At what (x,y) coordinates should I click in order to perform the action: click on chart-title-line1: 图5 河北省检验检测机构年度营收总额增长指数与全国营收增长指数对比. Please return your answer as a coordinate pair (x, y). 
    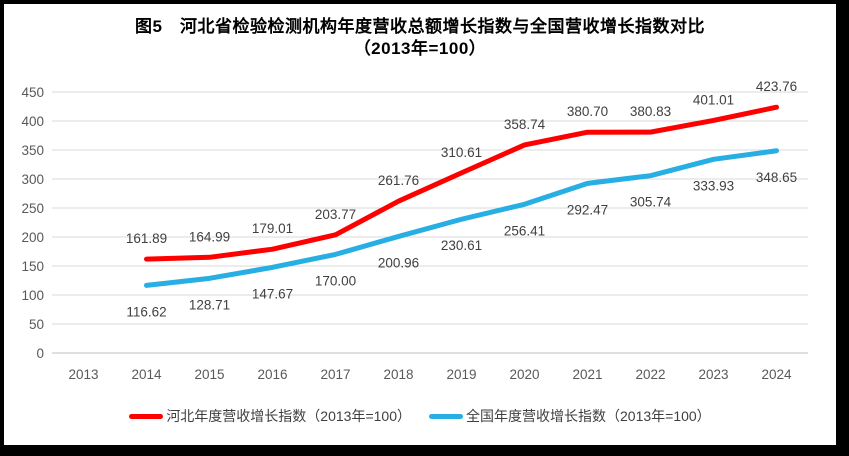
    Looking at the image, I should click on (420, 26).